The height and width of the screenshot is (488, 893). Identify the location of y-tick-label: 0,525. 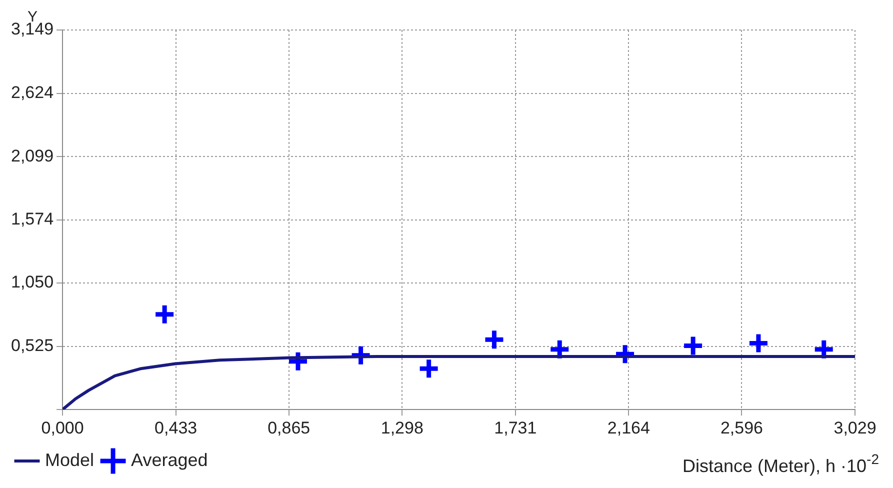
(32, 345).